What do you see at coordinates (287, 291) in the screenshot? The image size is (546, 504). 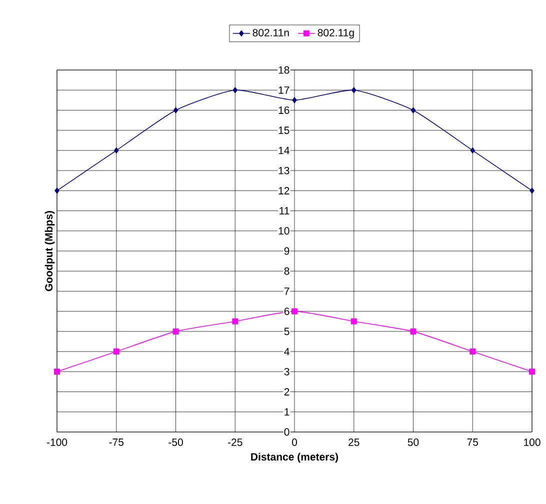 I see `y-tick-label: 7` at bounding box center [287, 291].